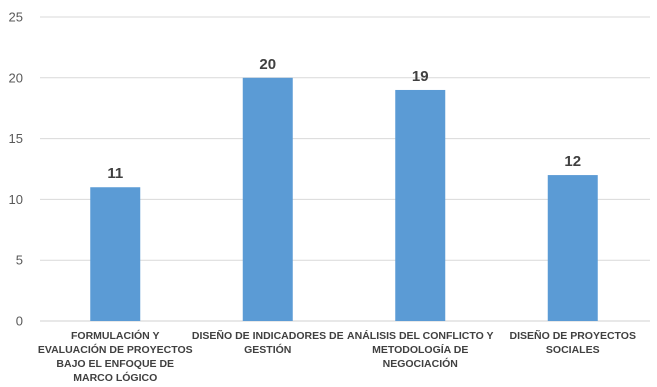  What do you see at coordinates (16, 17) in the screenshot?
I see `y-tick-label: 25` at bounding box center [16, 17].